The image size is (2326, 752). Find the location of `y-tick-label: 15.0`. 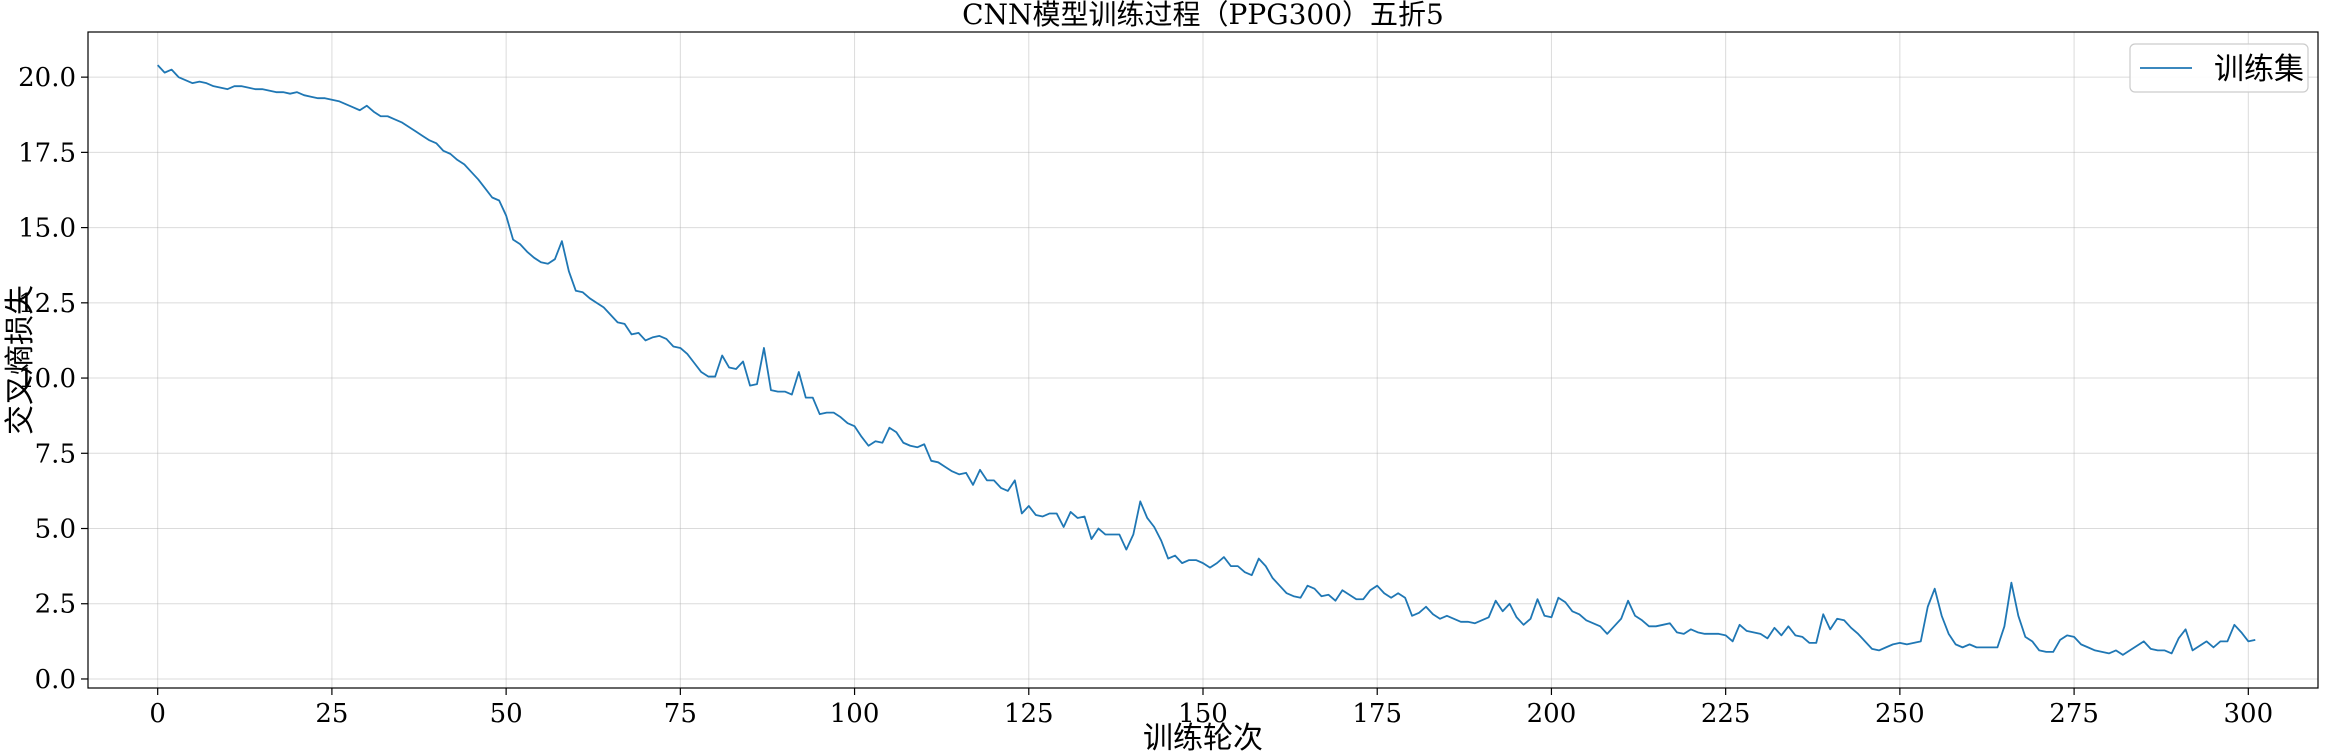

y-tick-label: 15.0 is located at coordinates (47, 229).